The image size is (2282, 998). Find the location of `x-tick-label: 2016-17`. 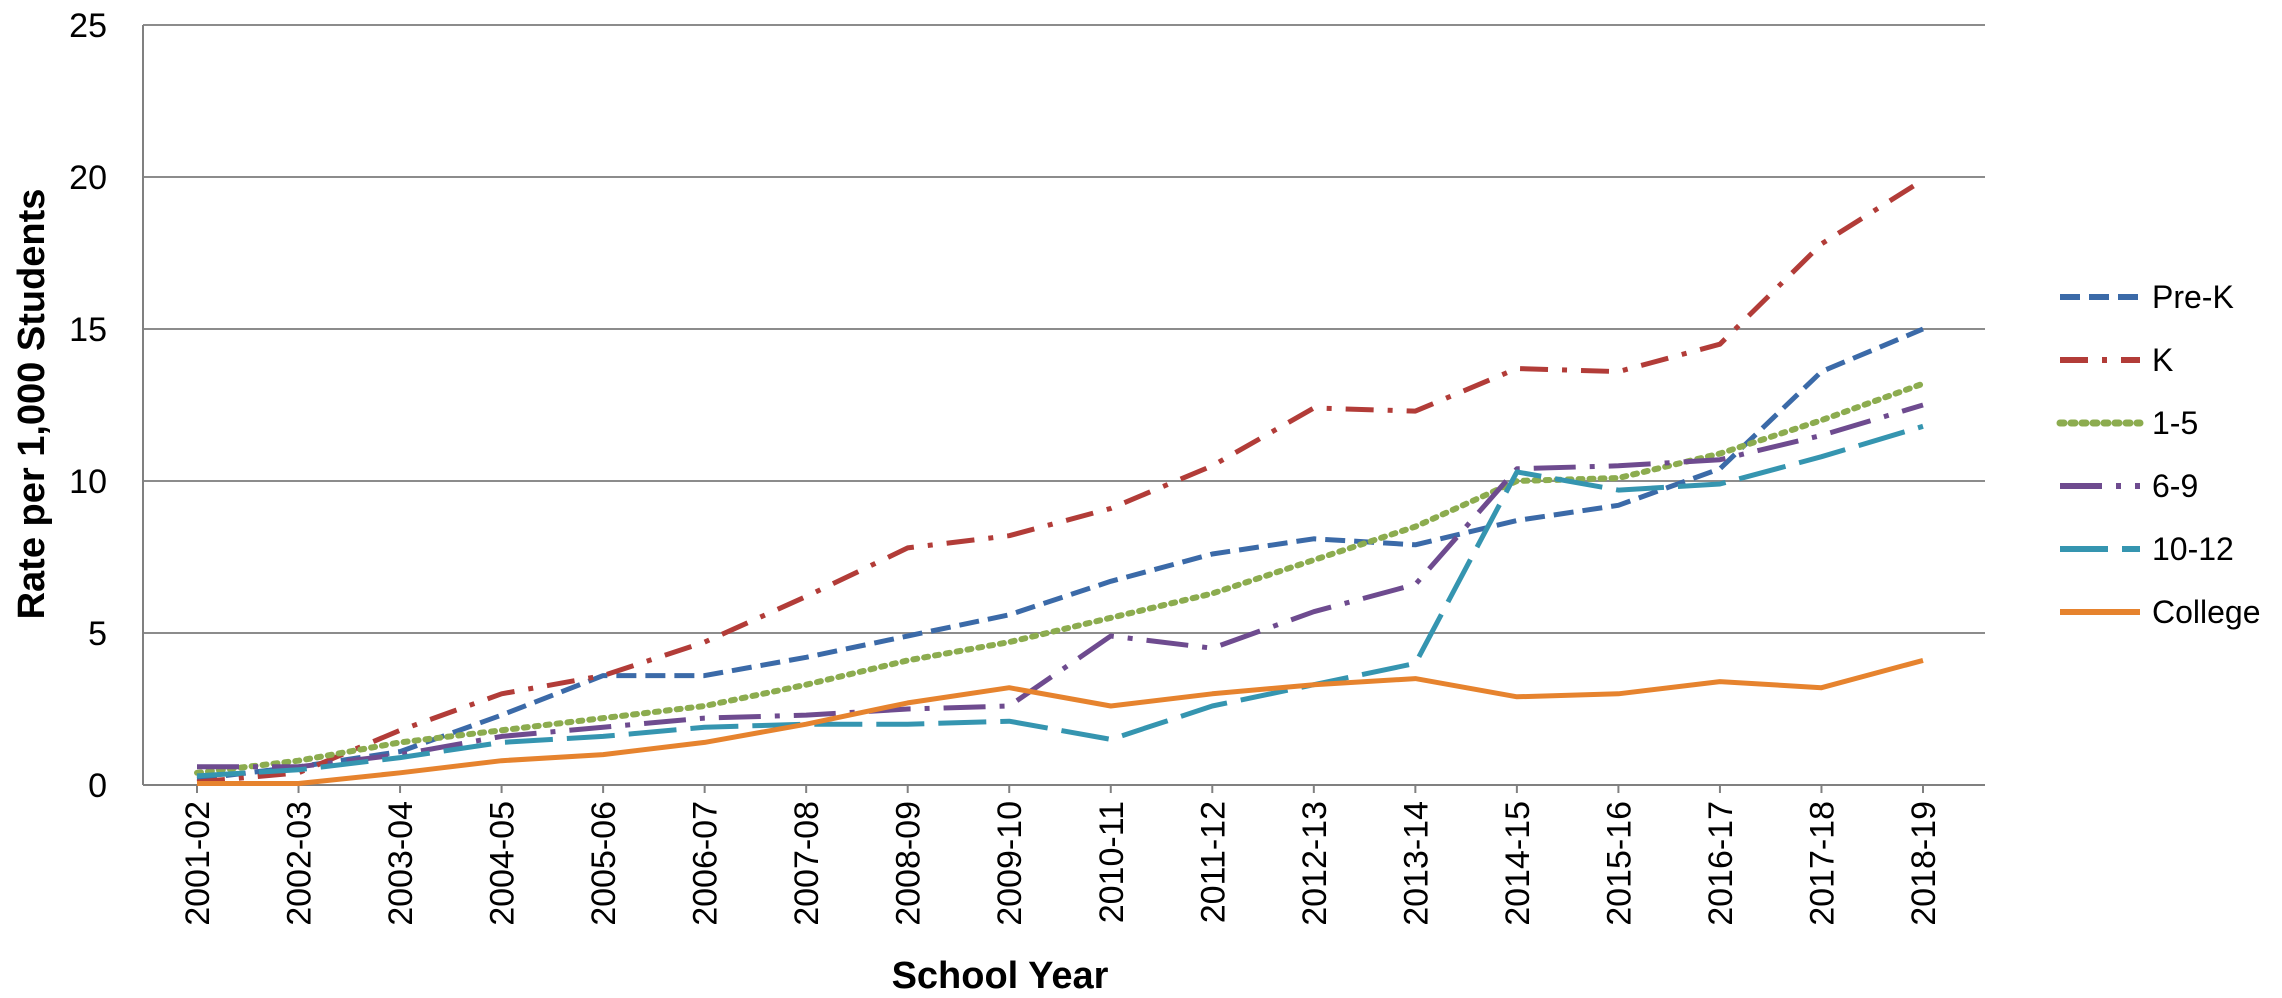

x-tick-label: 2016-17 is located at coordinates (1721, 863).